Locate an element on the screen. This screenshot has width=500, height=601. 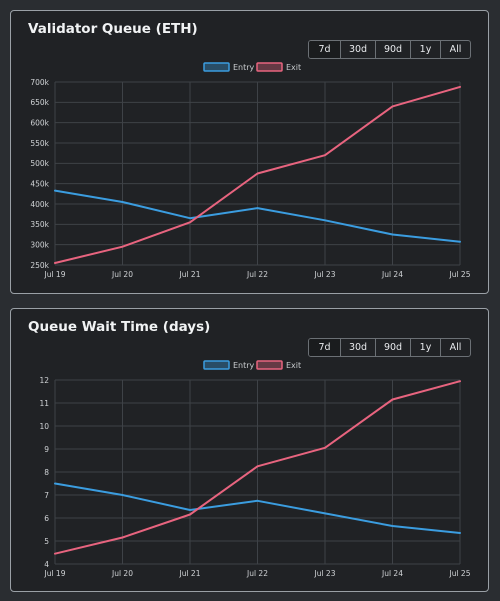
y-tick-label: 650k is located at coordinates (39, 102).